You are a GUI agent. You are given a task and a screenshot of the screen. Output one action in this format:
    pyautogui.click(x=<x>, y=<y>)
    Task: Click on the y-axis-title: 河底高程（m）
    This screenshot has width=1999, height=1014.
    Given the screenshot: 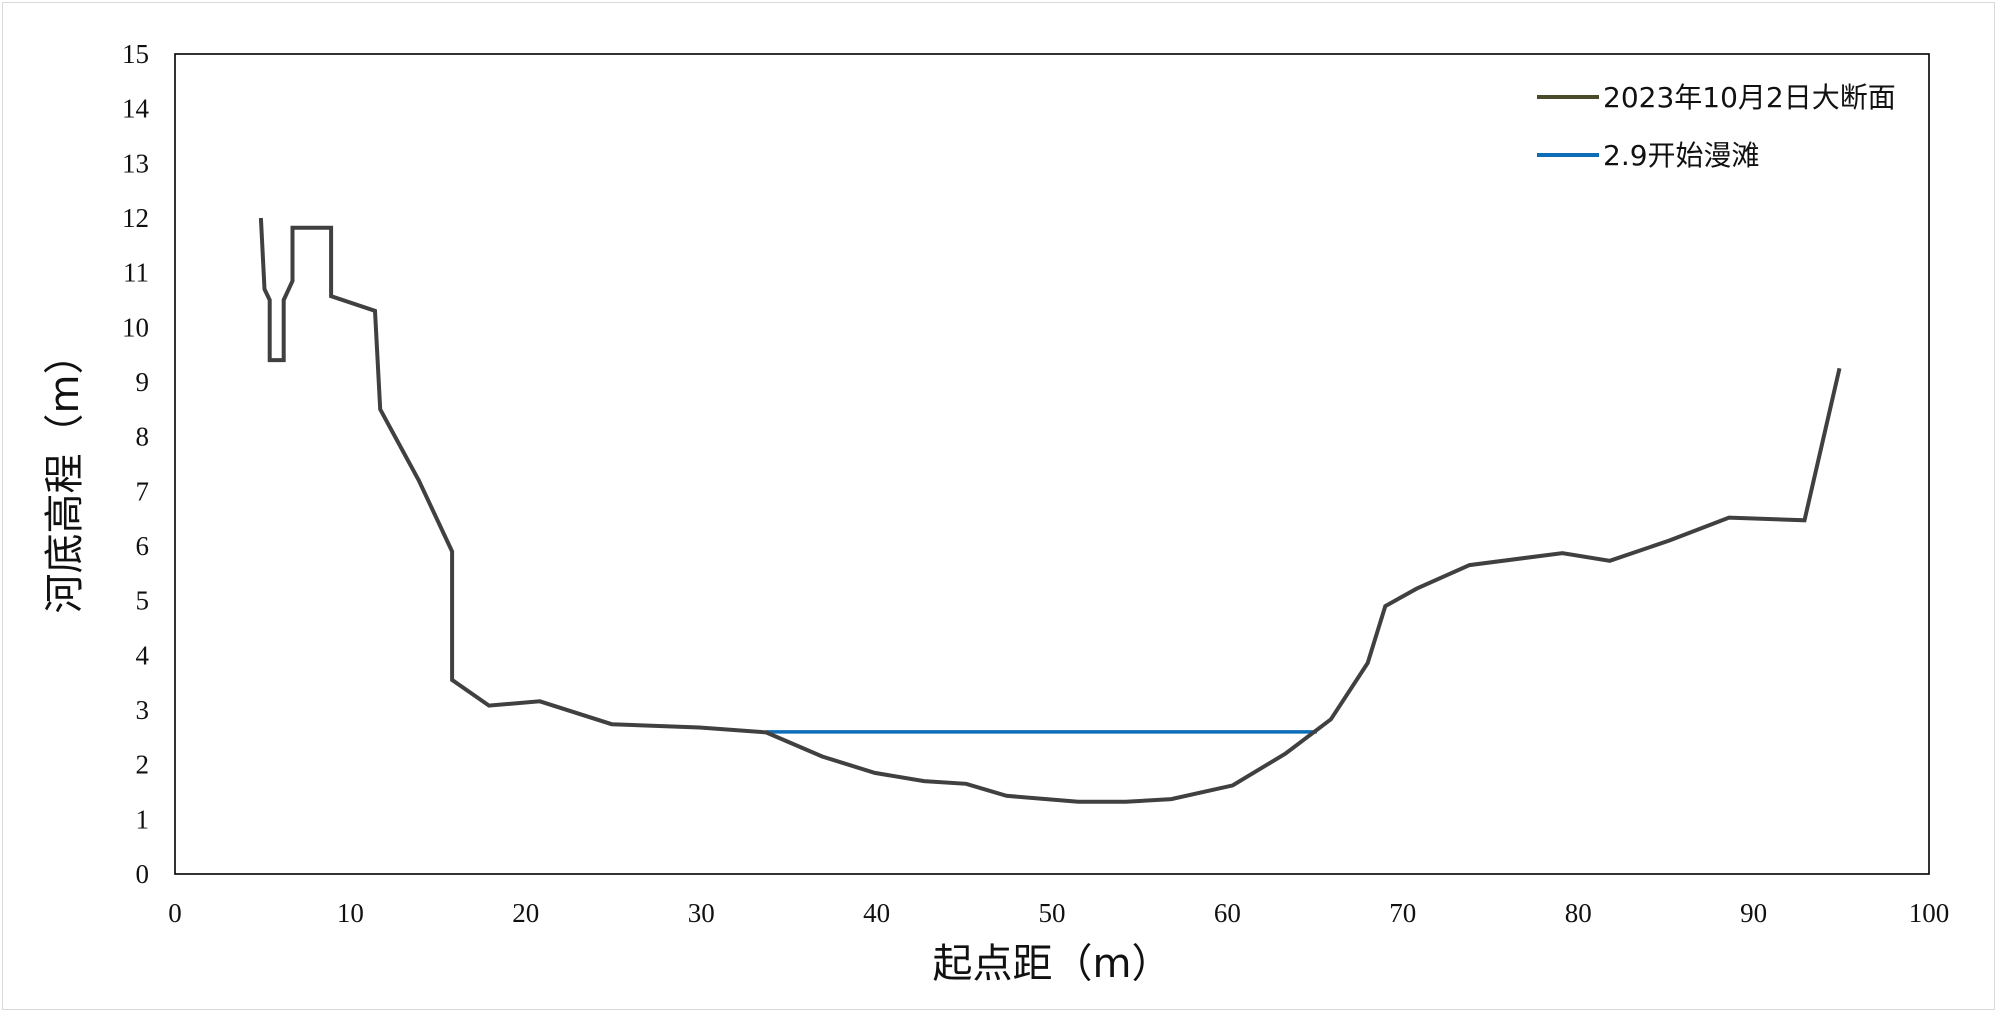 What is the action you would take?
    pyautogui.click(x=65, y=474)
    